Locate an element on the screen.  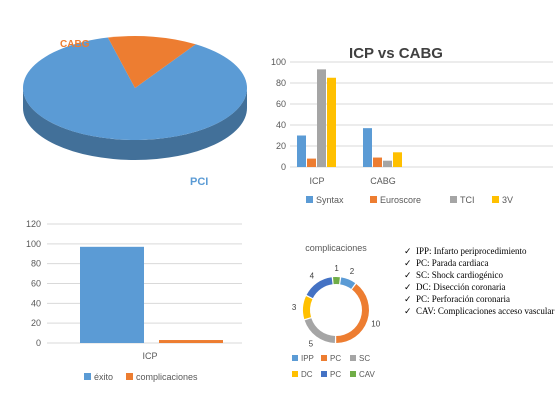
doughnut-slice-ipp is located at coordinates (348, 283).